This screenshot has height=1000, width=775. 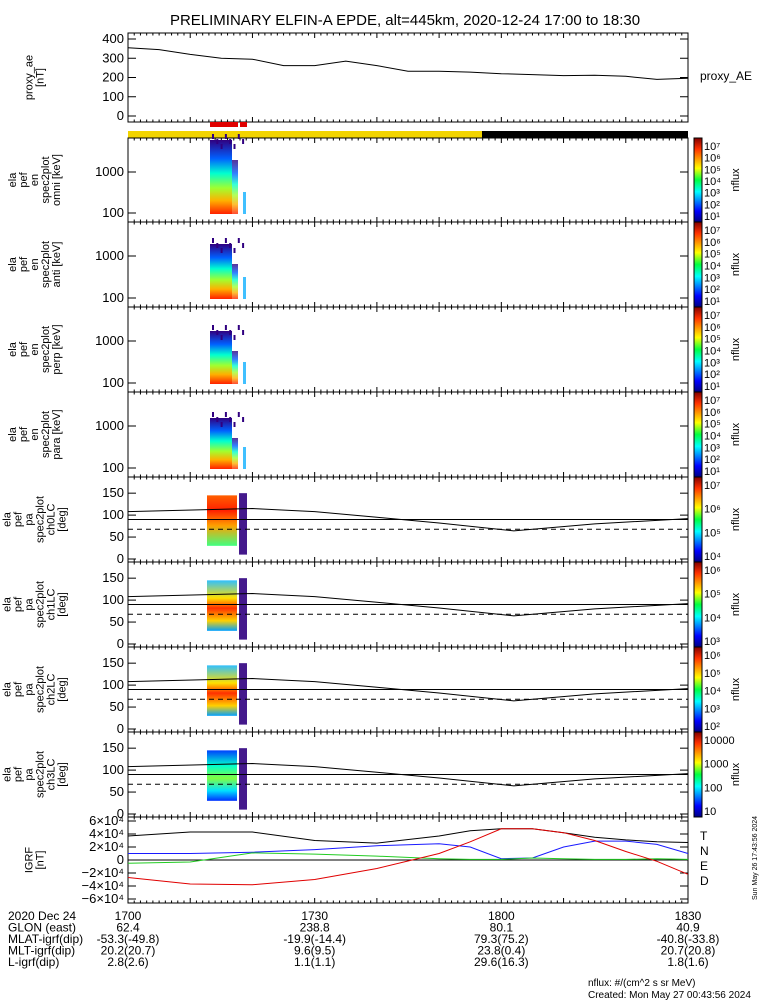 What do you see at coordinates (669, 995) in the screenshot?
I see `footer-created: Created: Mon May 27 00:43:56 2024` at bounding box center [669, 995].